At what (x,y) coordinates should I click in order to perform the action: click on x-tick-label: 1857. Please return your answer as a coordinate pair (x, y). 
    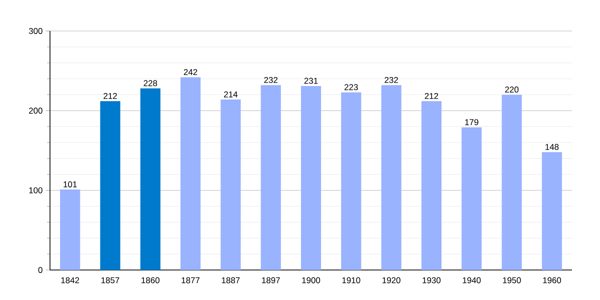
    Looking at the image, I should click on (110, 280).